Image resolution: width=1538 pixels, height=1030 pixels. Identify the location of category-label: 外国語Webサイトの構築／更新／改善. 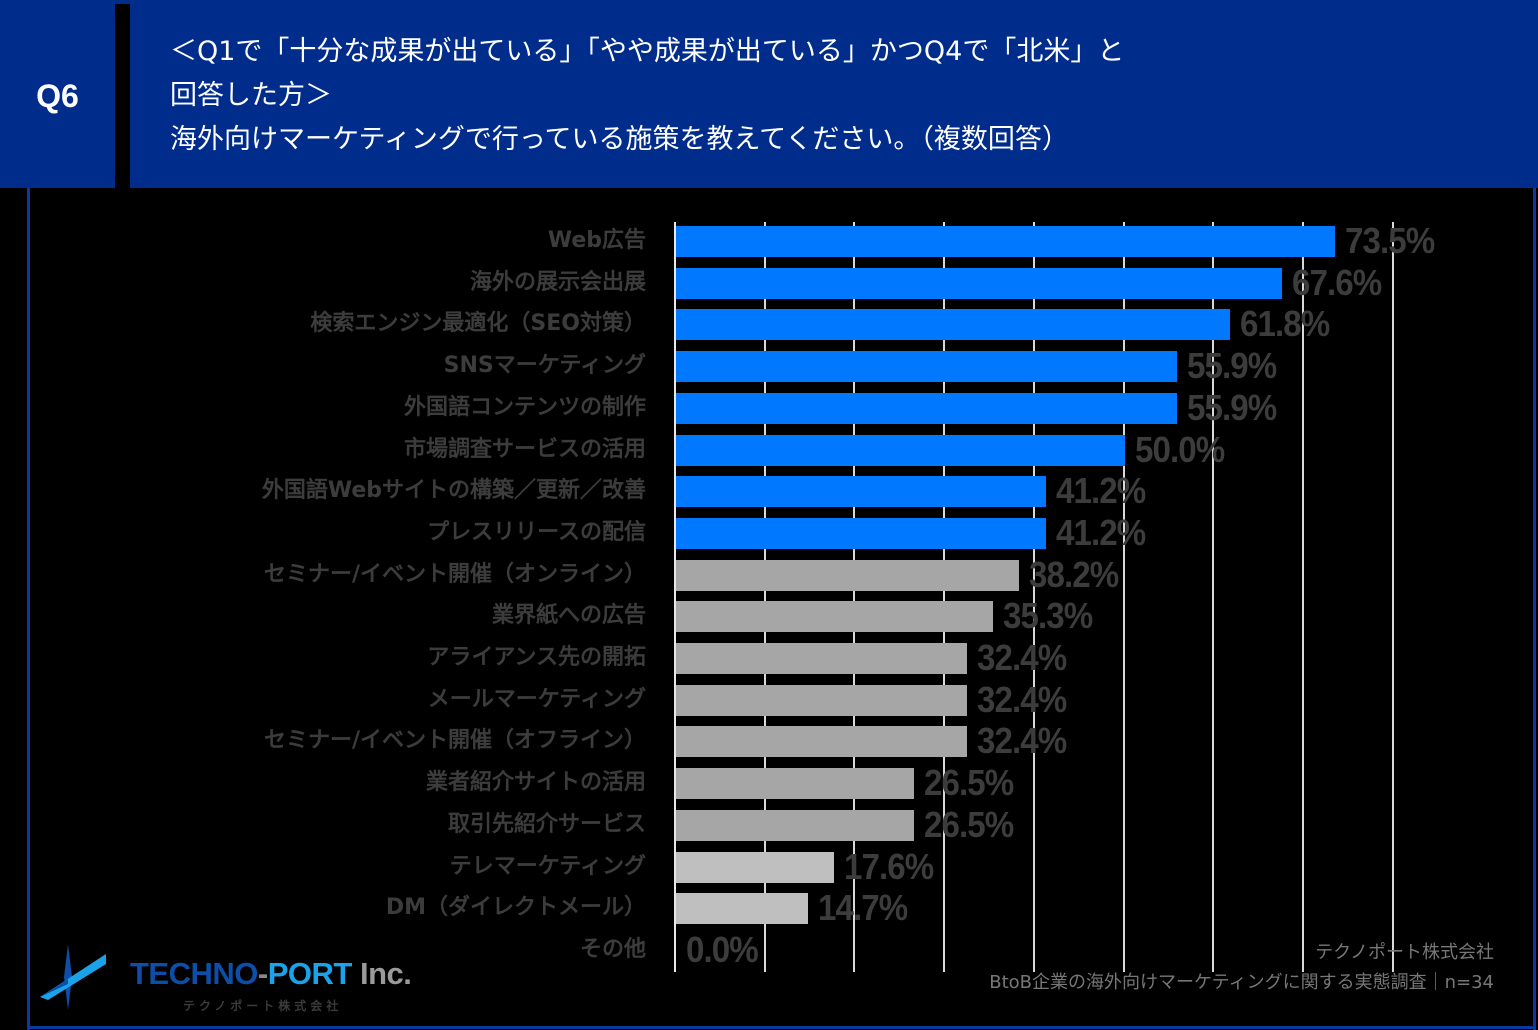
(453, 491).